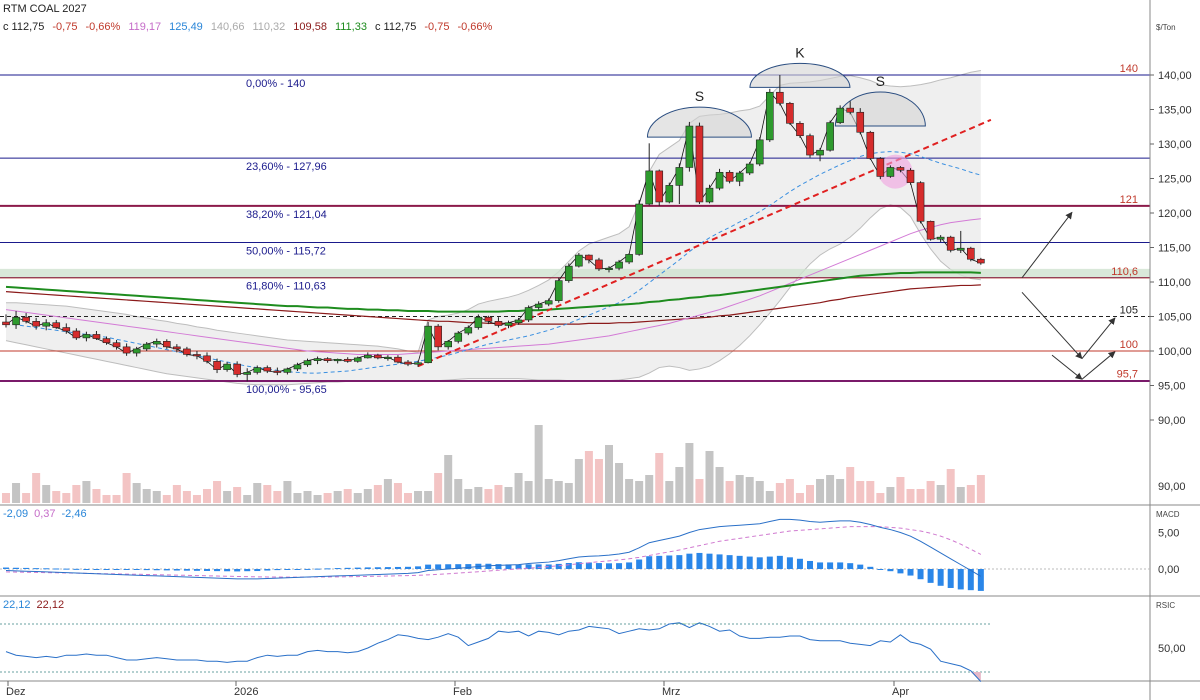 This screenshot has height=700, width=1200. I want to click on pattern-arc, so click(699, 122).